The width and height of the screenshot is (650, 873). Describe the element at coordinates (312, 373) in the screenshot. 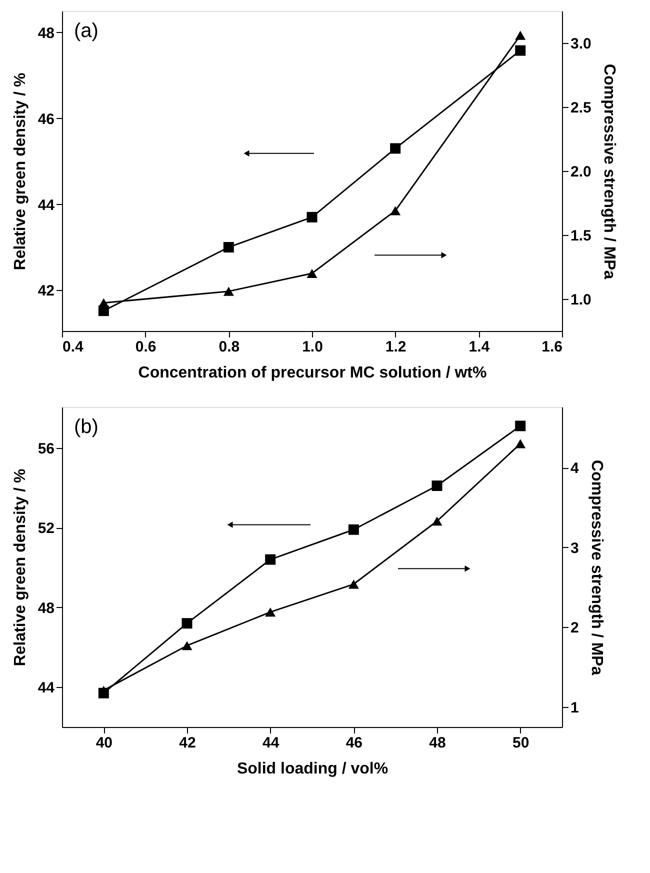

I see `x-axis-title: Concentration of precursor MC solution / wt%` at that location.